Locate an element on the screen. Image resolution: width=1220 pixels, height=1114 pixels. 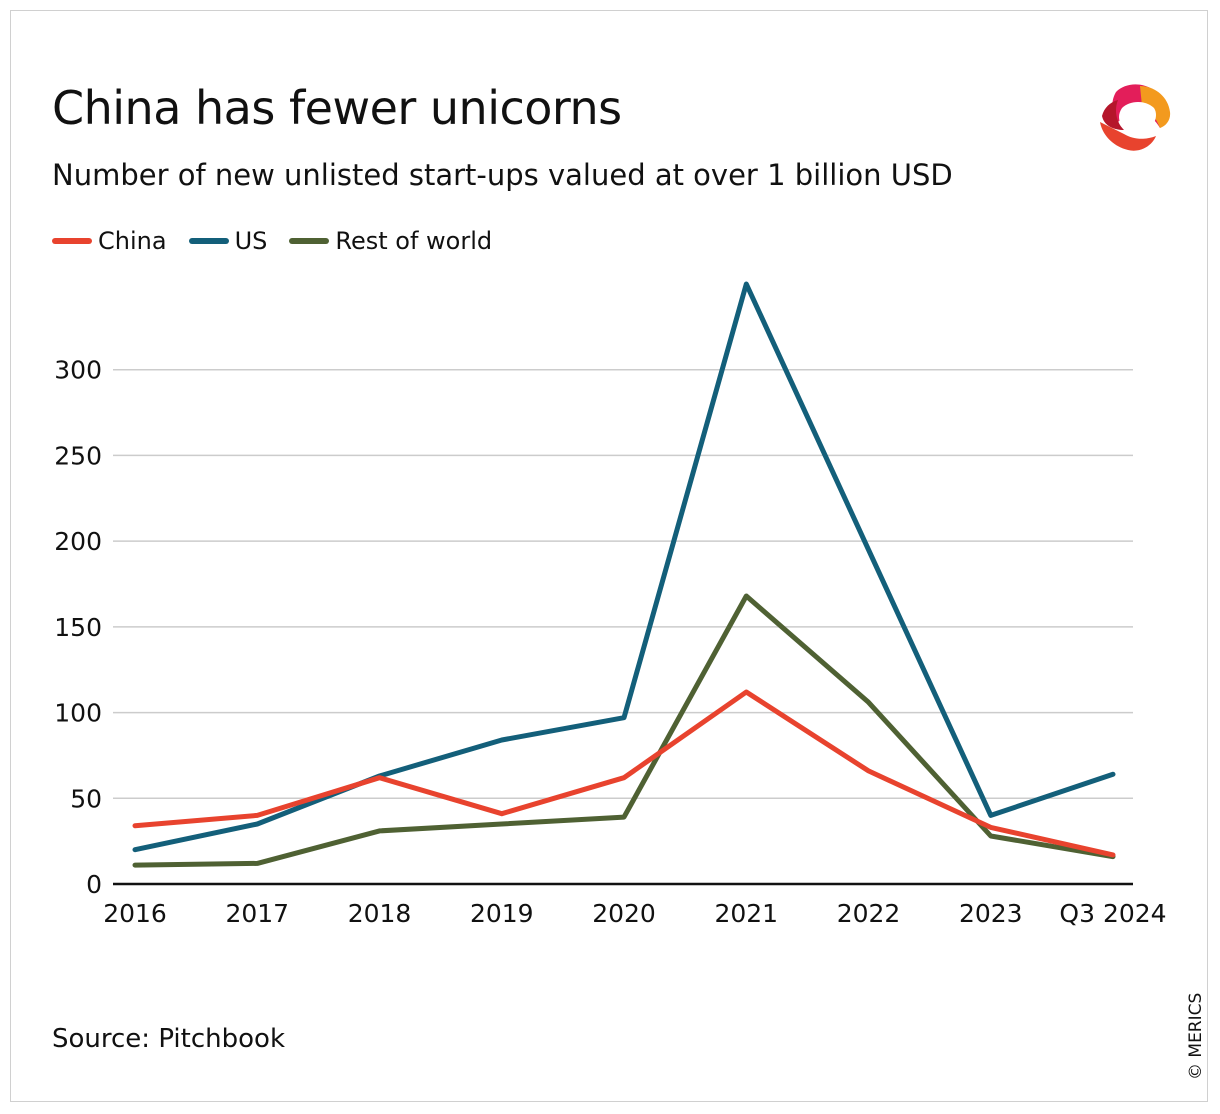
merics-logo-icon is located at coordinates (1135, 117).